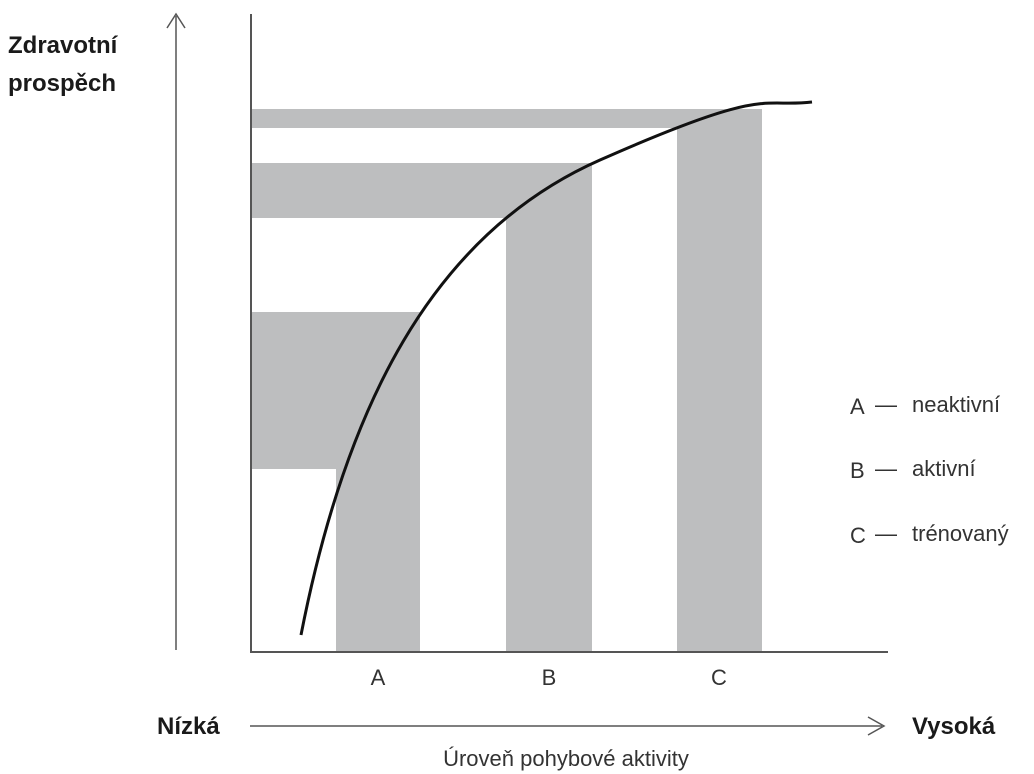 The image size is (1034, 774). I want to click on x-axis-high-label: Vysoká, so click(954, 726).